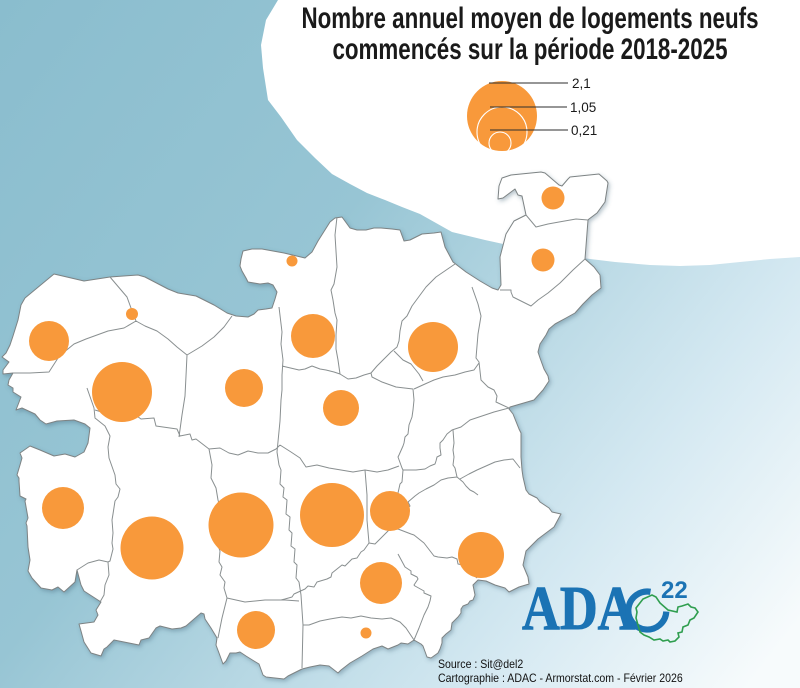  I want to click on svg-text: 1,05, so click(583, 107).